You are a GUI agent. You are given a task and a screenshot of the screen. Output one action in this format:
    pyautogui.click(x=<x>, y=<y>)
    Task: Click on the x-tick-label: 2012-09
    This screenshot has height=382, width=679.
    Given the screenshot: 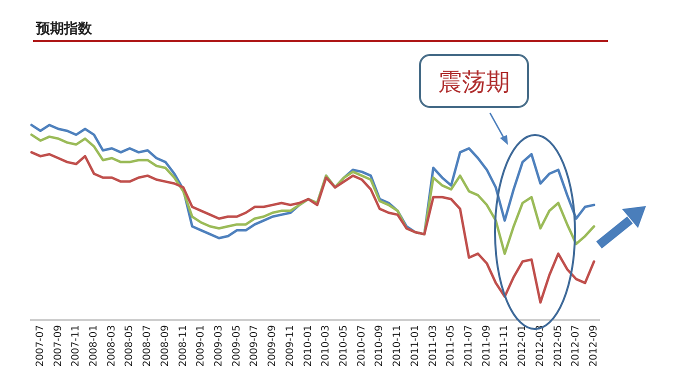 What is the action you would take?
    pyautogui.click(x=594, y=346)
    